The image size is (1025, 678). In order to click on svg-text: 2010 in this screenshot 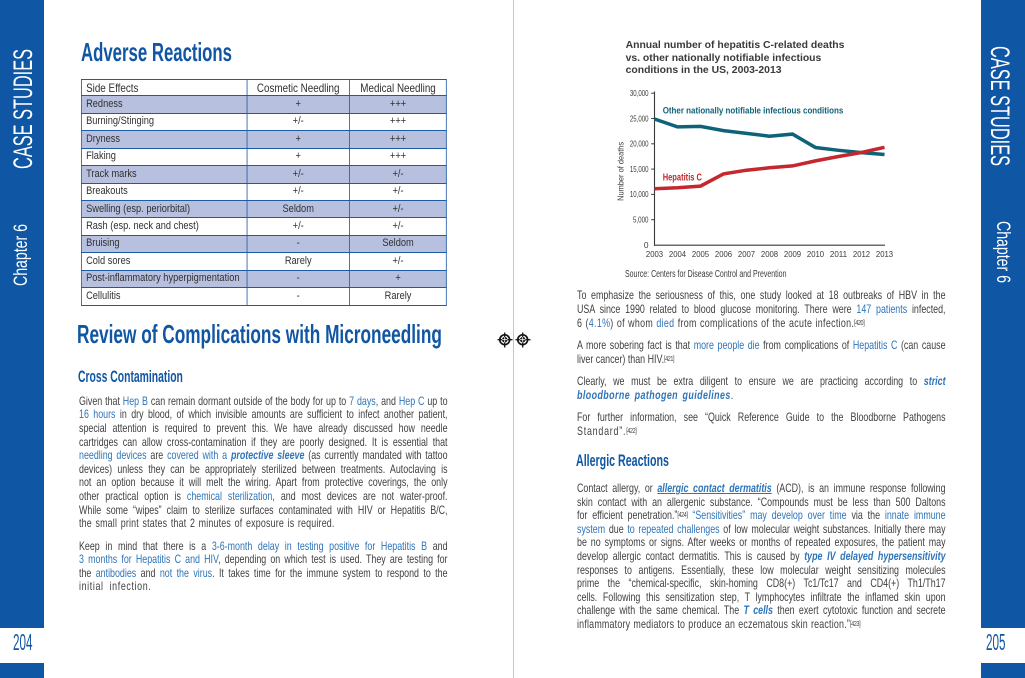, I will do `click(816, 254)`.